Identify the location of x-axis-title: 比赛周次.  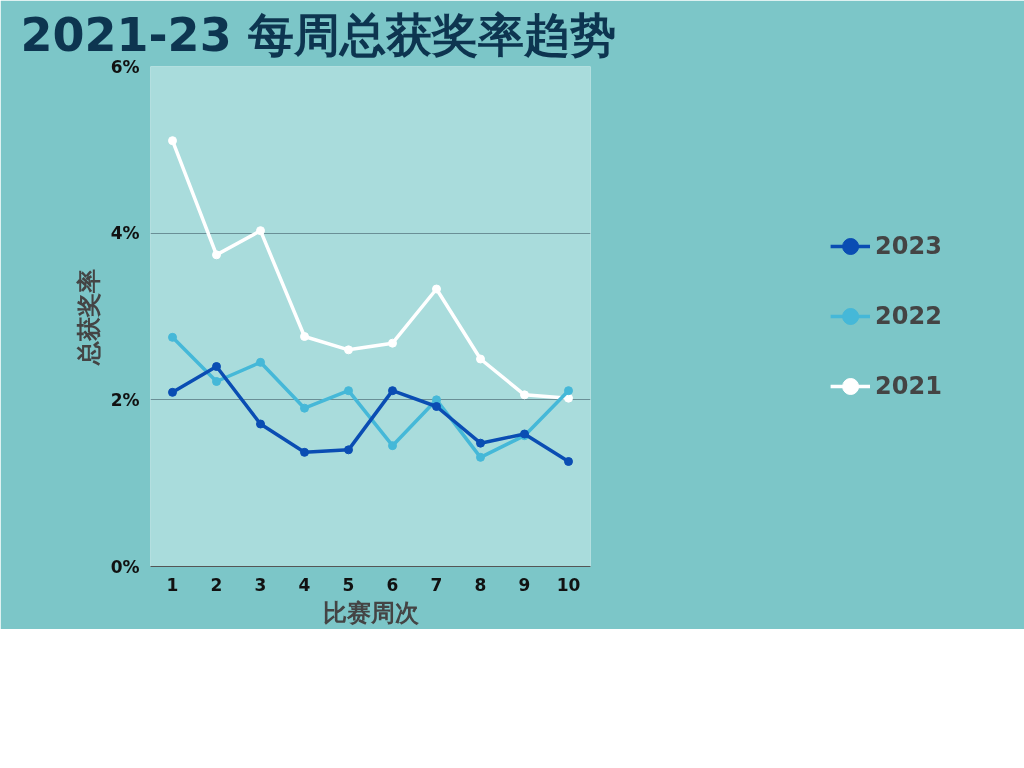
(371, 612).